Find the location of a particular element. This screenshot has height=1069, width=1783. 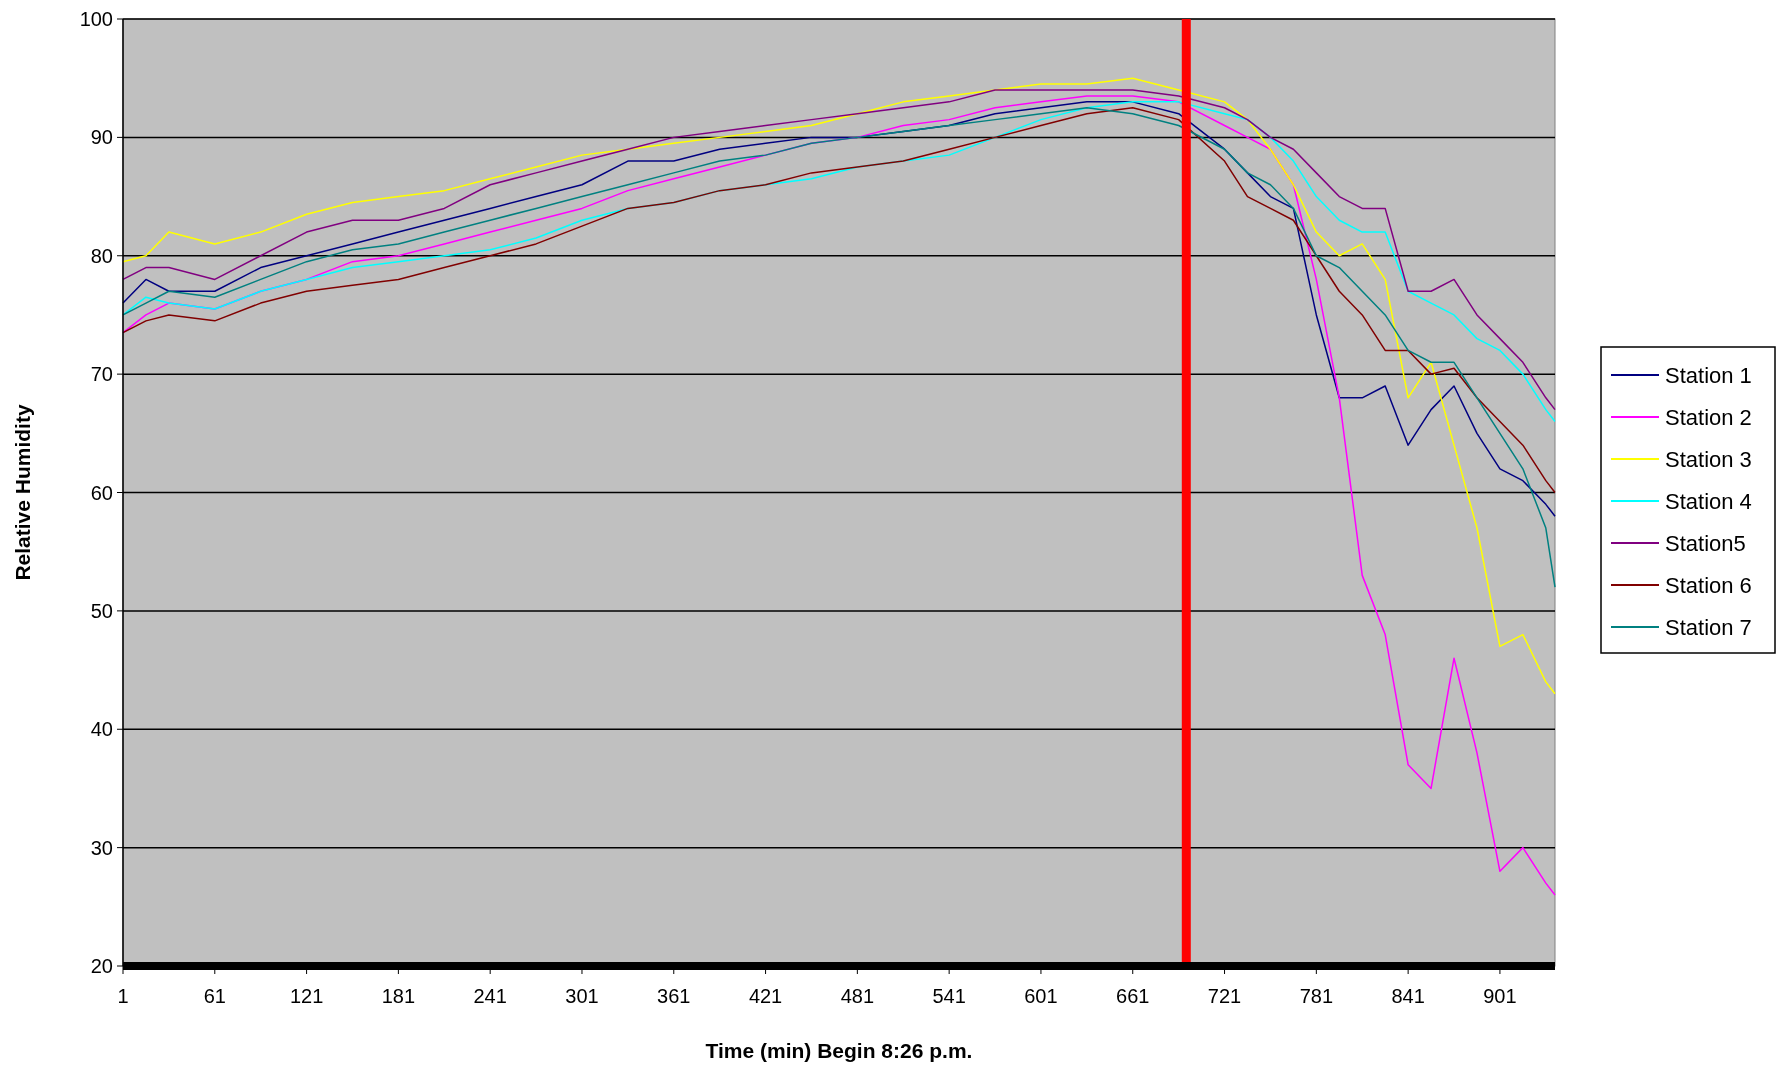

legend-label: Station 1 is located at coordinates (1708, 375).